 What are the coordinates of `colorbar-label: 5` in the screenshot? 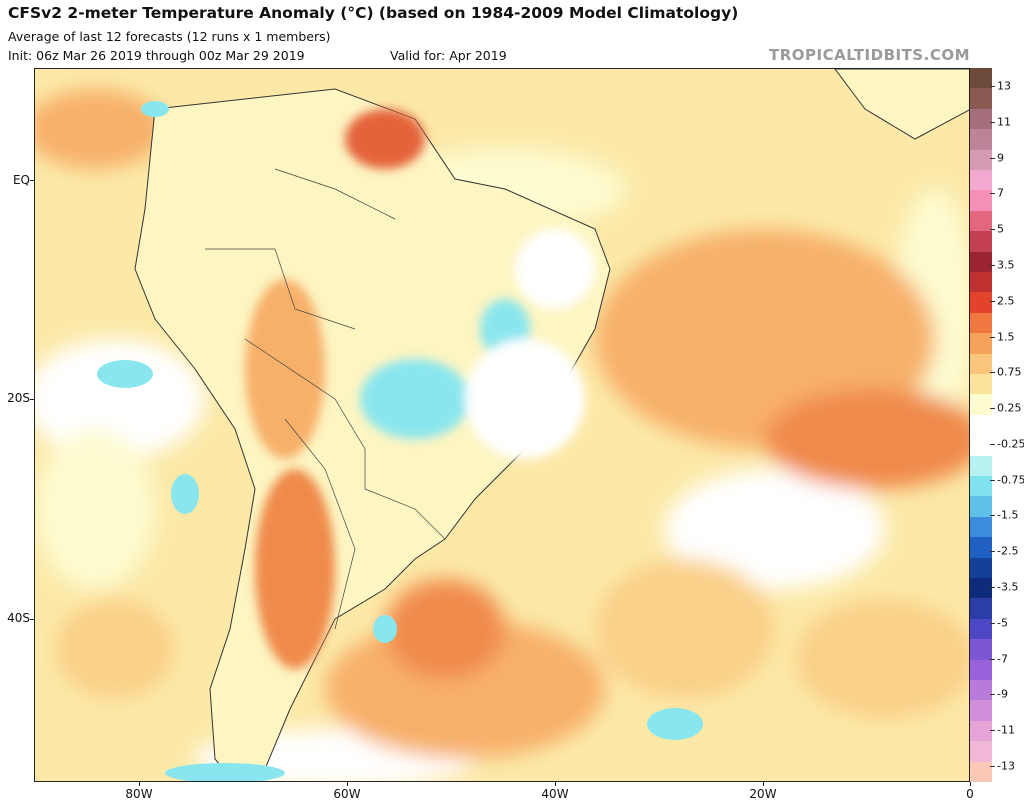 It's located at (1000, 229).